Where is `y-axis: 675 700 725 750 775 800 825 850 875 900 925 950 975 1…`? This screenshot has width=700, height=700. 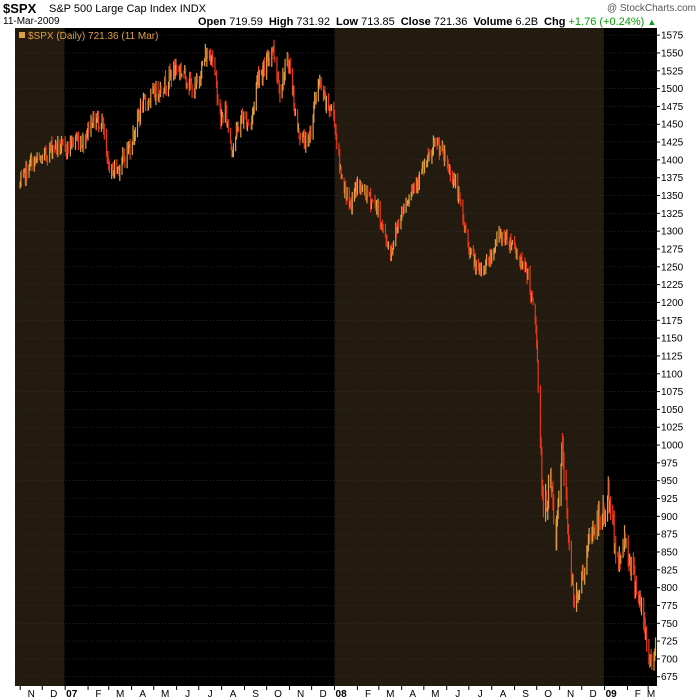
y-axis: 675 700 725 750 775 800 825 850 875 900 925 950 975 1… is located at coordinates (670, 357).